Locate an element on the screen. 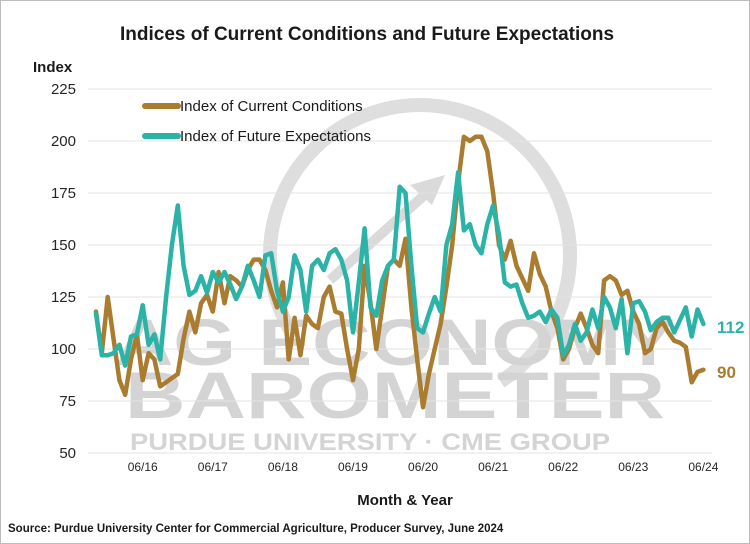  x-tick-label: 06/20 is located at coordinates (423, 467).